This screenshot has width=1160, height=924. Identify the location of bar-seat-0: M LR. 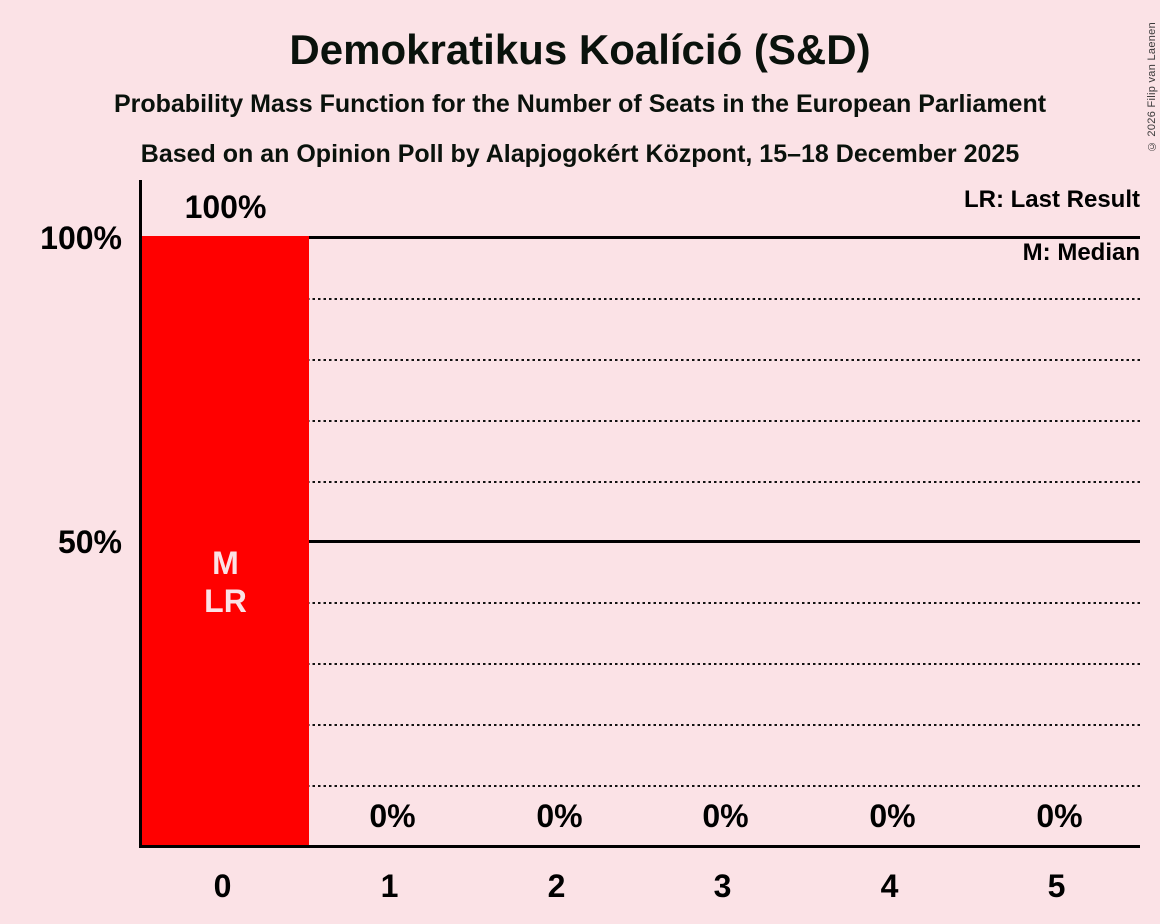
(225, 540).